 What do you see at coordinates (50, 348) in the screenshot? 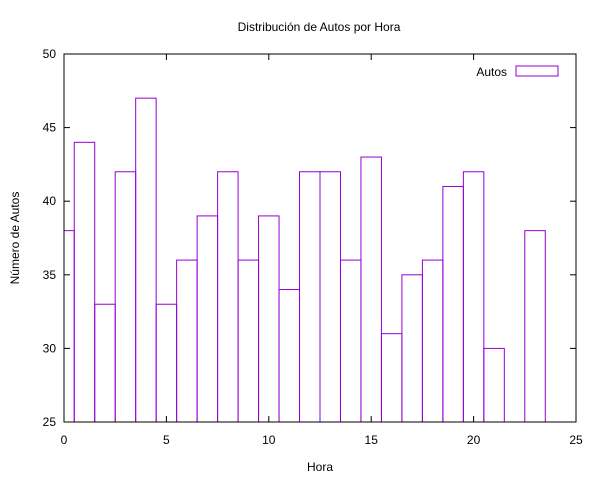
I see `y-tick-label: 30` at bounding box center [50, 348].